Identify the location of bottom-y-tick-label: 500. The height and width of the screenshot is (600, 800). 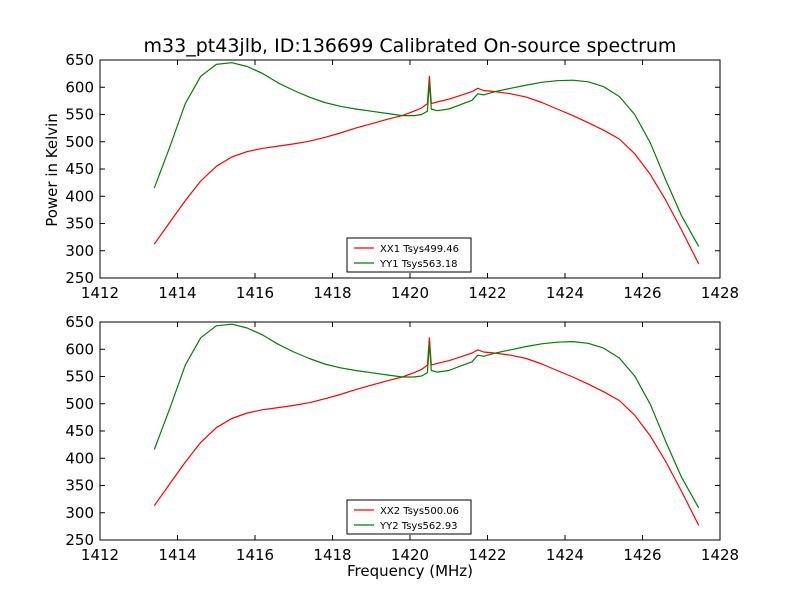
(79, 404).